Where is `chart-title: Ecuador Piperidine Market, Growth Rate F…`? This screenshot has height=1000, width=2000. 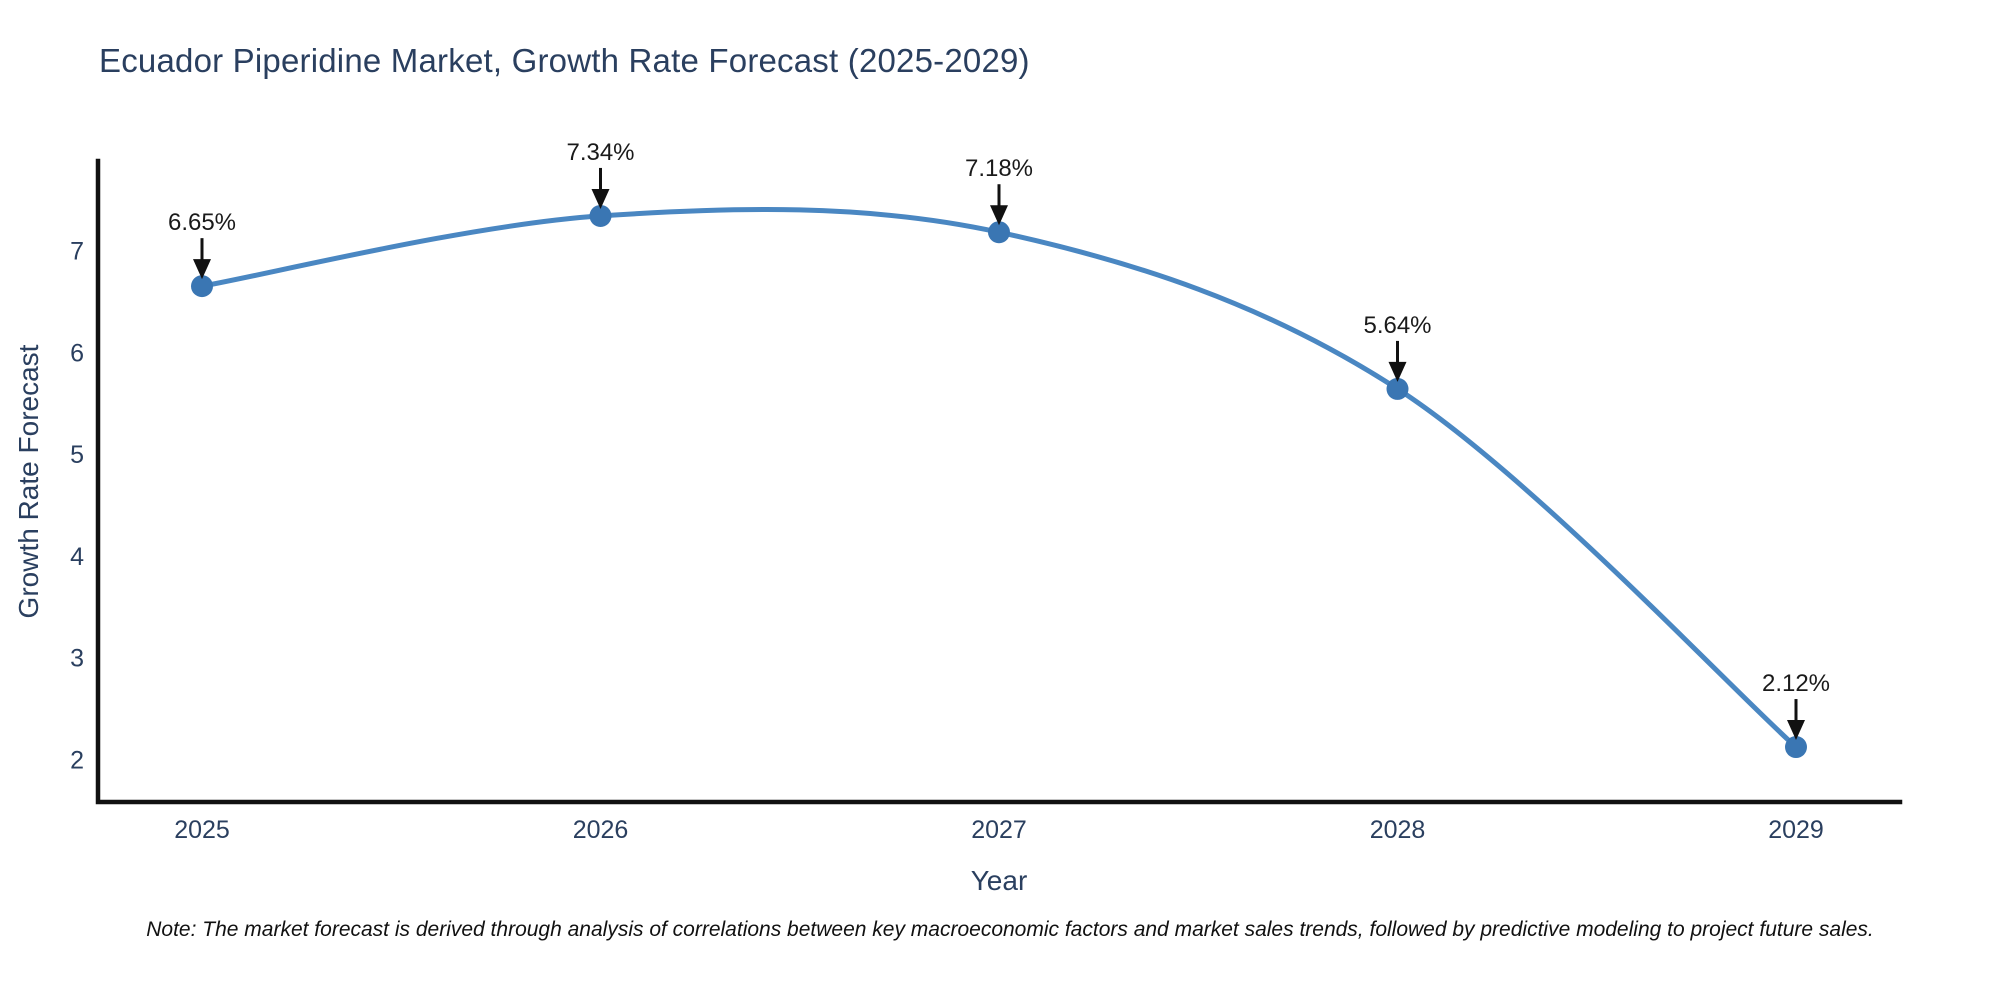
chart-title: Ecuador Piperidine Market, Growth Rate F… is located at coordinates (564, 60).